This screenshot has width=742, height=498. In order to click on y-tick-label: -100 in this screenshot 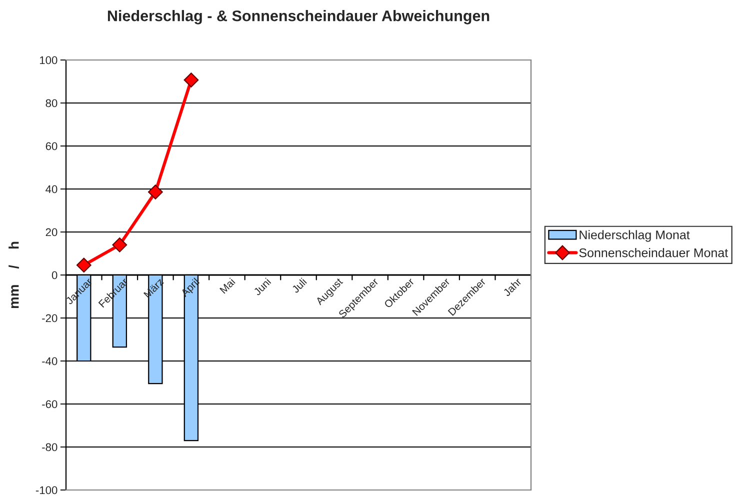, I will do `click(47, 490)`.